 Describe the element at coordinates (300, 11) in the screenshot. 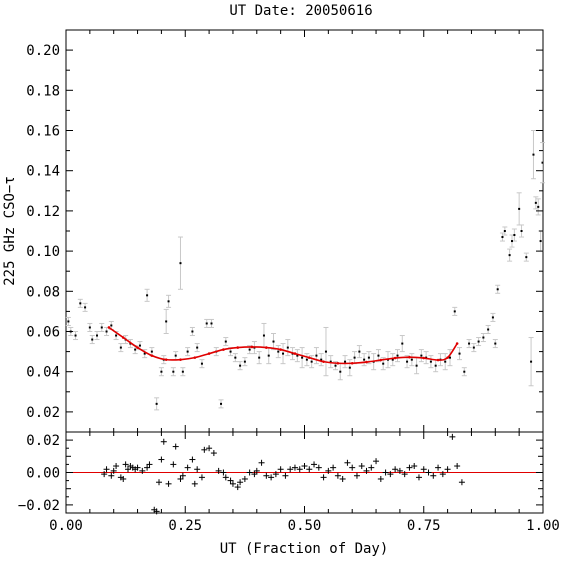

I see `chart-title: UT Date: 20050616` at that location.